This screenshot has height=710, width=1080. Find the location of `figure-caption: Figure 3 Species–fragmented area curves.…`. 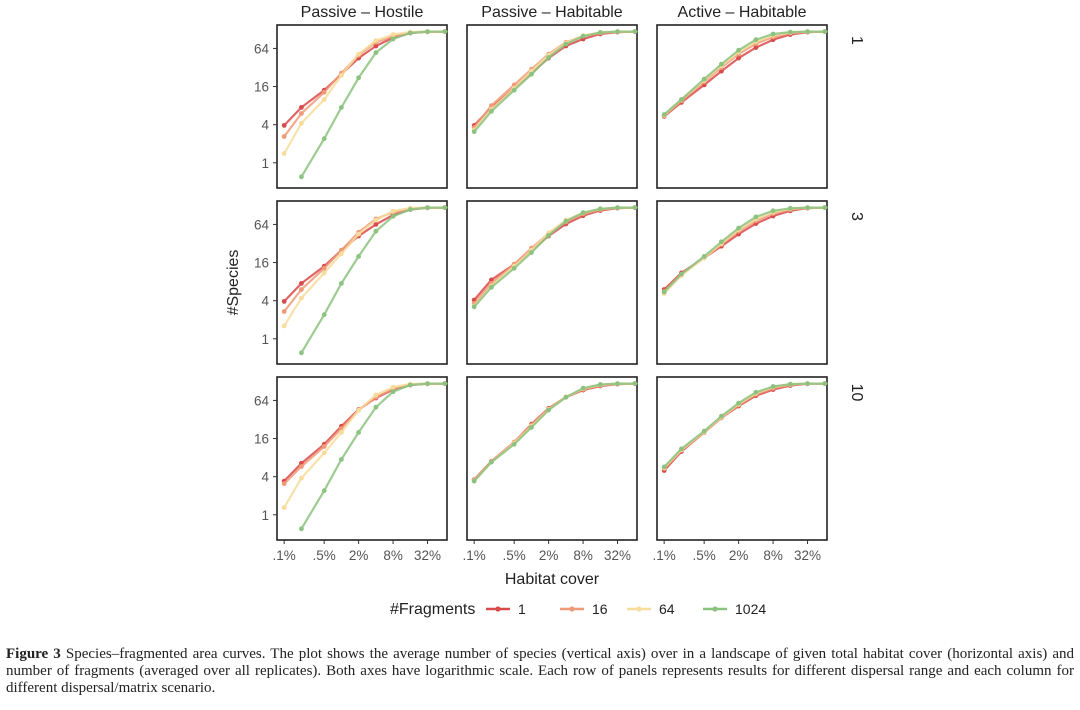

figure-caption: Figure 3 Species–fragmented area curves.… is located at coordinates (540, 671).